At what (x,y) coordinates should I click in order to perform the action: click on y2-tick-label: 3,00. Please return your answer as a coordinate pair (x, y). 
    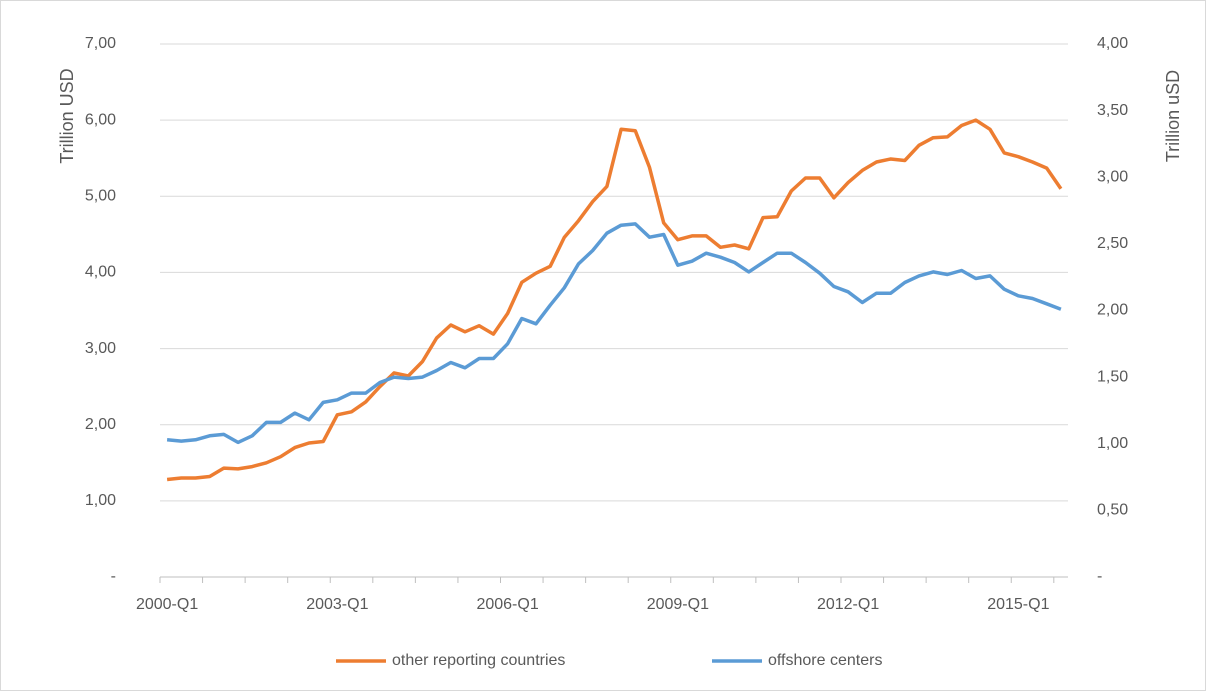
    Looking at the image, I should click on (1112, 176).